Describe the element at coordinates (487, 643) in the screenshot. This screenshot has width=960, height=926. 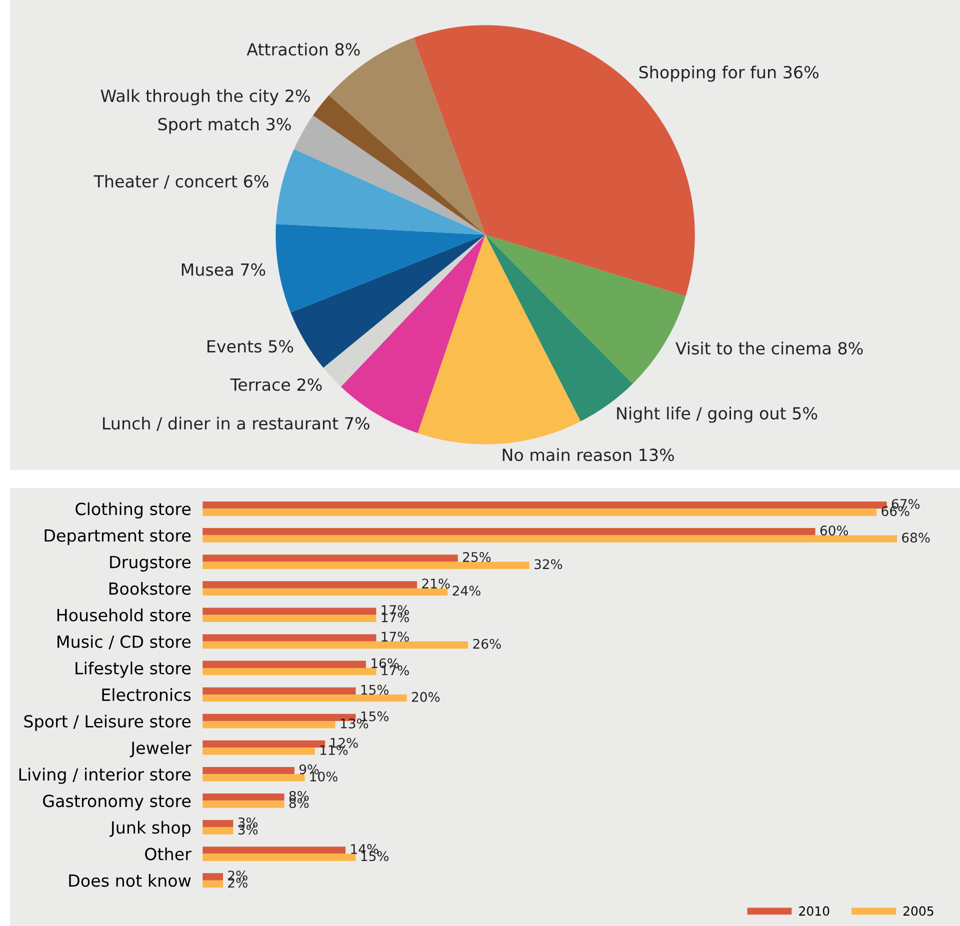
I see `data-label: 26%` at that location.